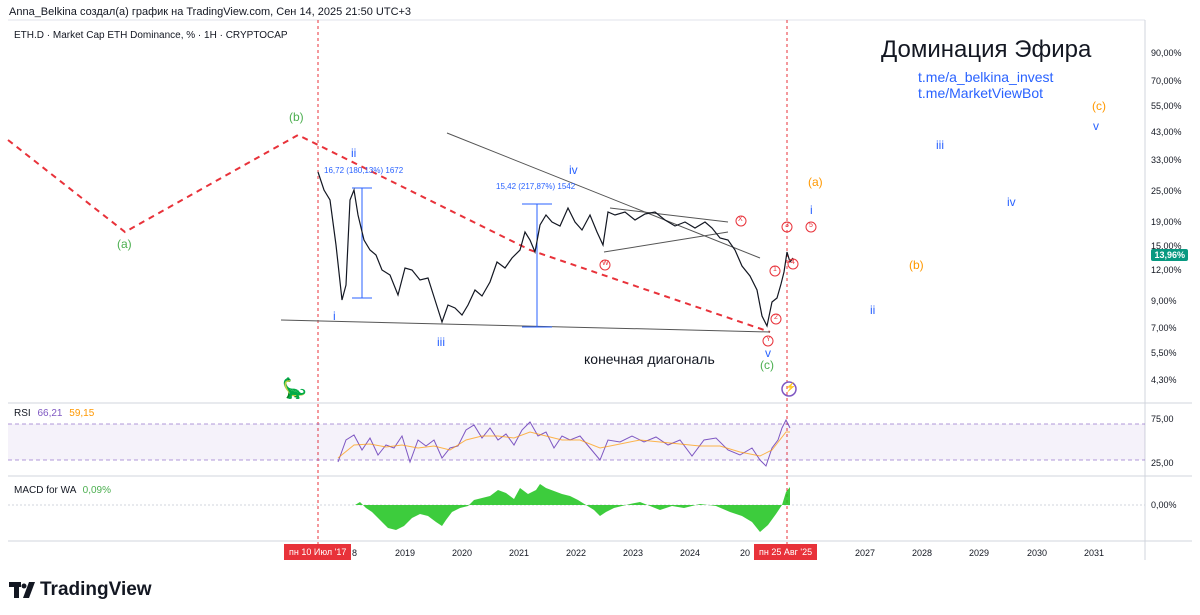 This screenshot has height=615, width=1200. What do you see at coordinates (22, 590) in the screenshot?
I see `tradingview-logo-icon` at bounding box center [22, 590].